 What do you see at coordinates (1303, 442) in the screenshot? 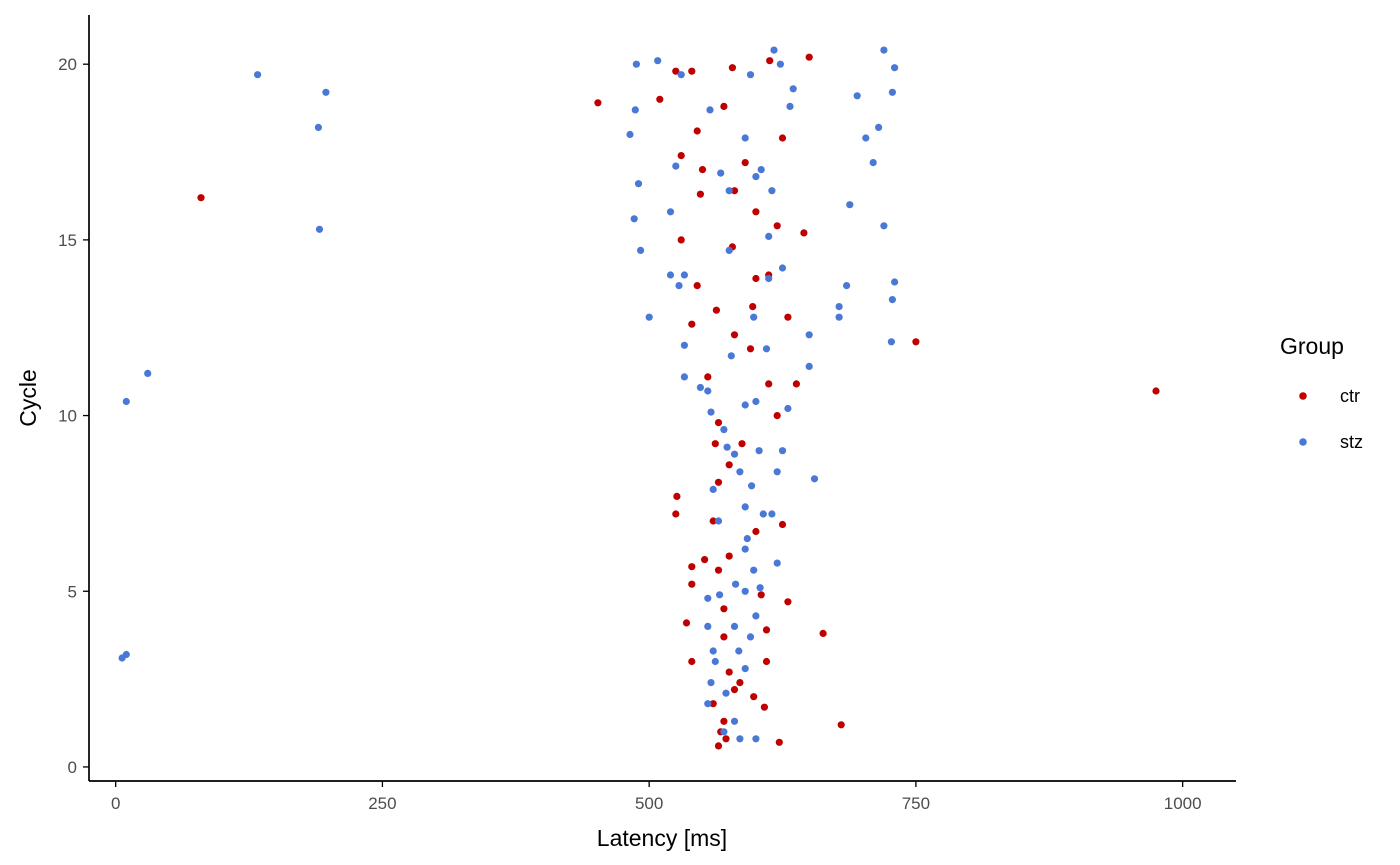
I see `legend-key-stz` at bounding box center [1303, 442].